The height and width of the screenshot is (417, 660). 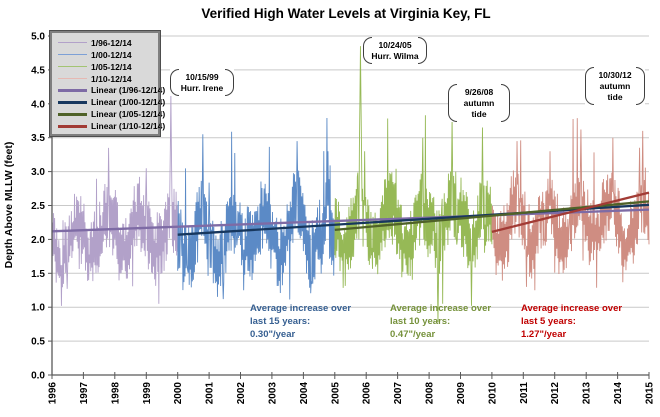 What do you see at coordinates (618, 393) in the screenshot?
I see `x-tick-label: 2014` at bounding box center [618, 393].